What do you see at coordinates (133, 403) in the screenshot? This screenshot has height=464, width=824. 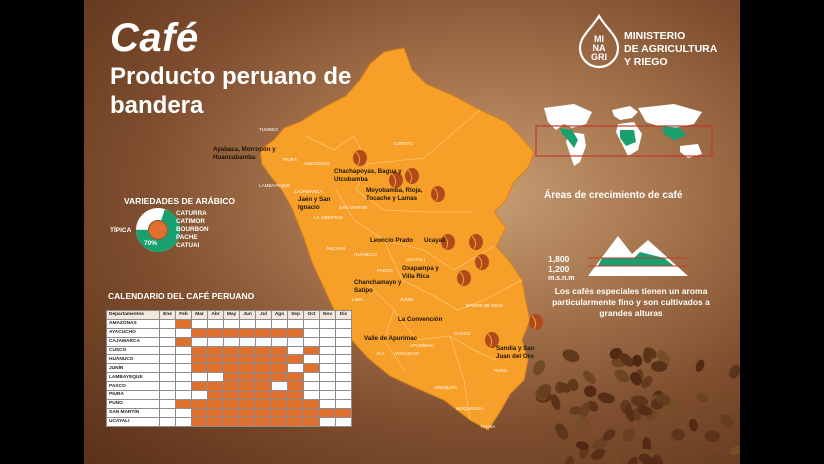 I see `calendar-department: PUNO` at bounding box center [133, 403].